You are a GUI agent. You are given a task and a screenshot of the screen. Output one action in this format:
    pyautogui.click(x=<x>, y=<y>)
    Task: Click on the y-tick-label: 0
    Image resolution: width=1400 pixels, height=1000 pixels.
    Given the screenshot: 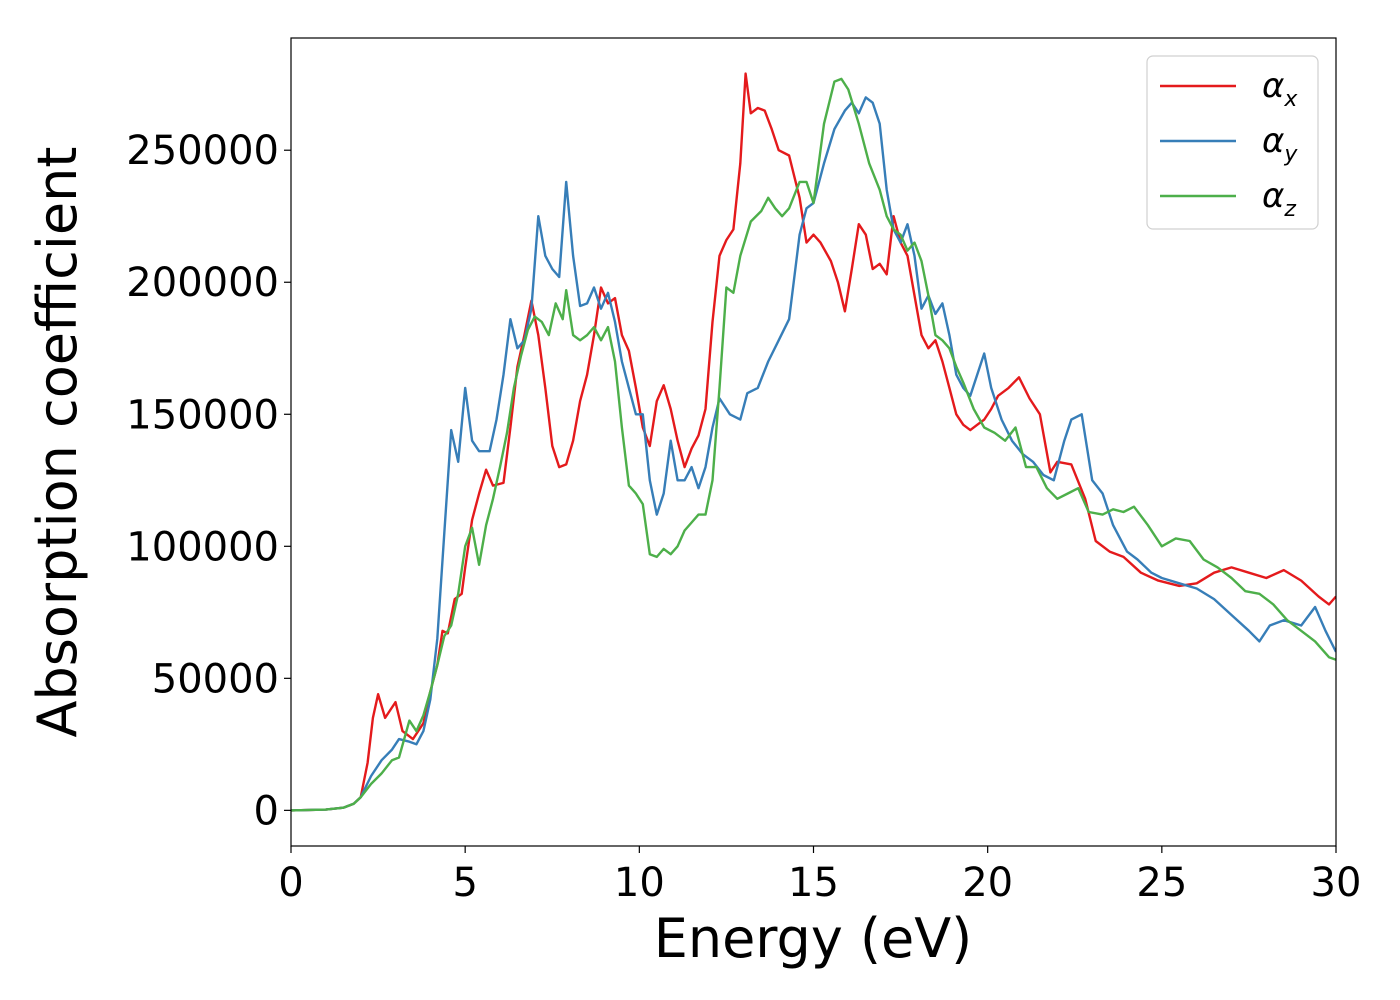 What is the action you would take?
    pyautogui.click(x=266, y=811)
    